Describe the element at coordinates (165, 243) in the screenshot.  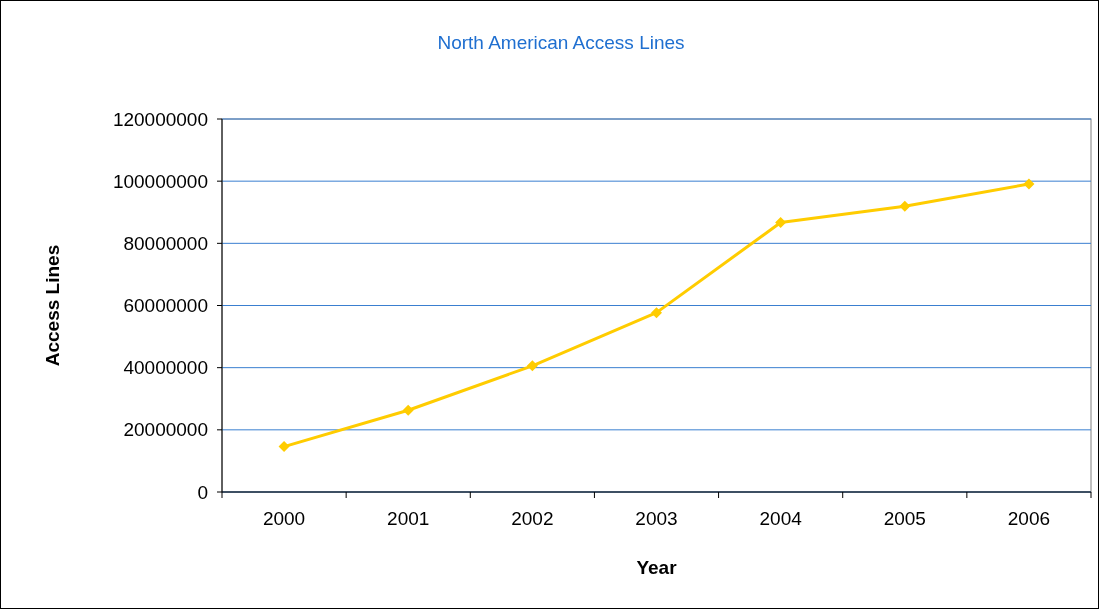
I see `y-tick-label: 80000000` at that location.